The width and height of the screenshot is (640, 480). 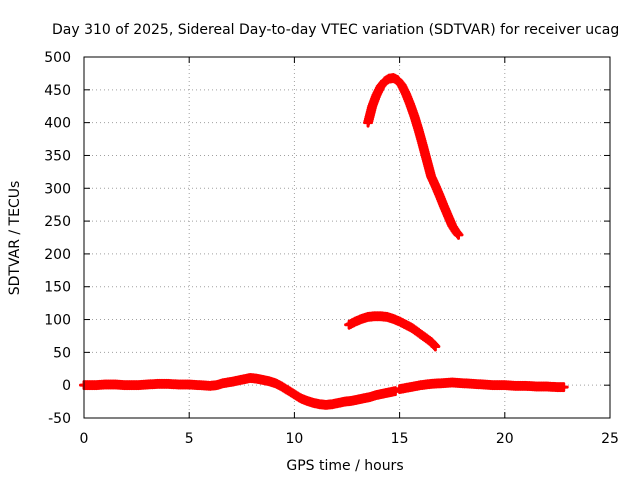 I want to click on x-tick-label: 20, so click(x=505, y=439).